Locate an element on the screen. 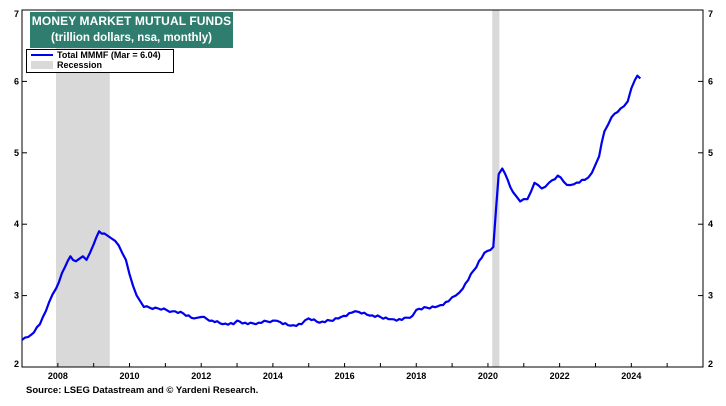 The image size is (726, 406). chart-title: MONEY MARKET MUTUAL FUNDS is located at coordinates (131, 21).